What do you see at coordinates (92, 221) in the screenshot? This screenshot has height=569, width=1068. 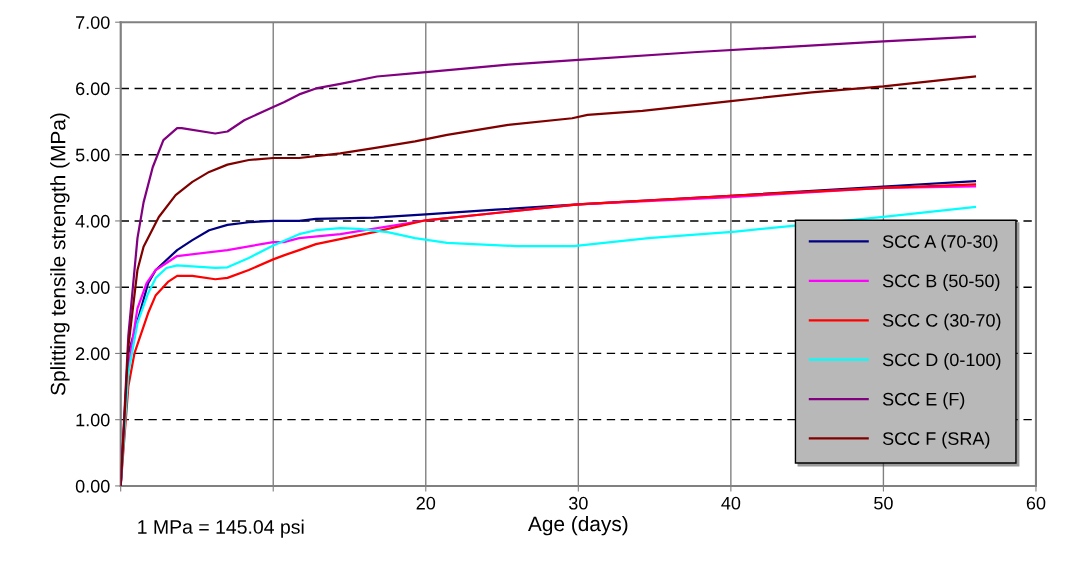 I see `y-tick-label: 4.00` at bounding box center [92, 221].